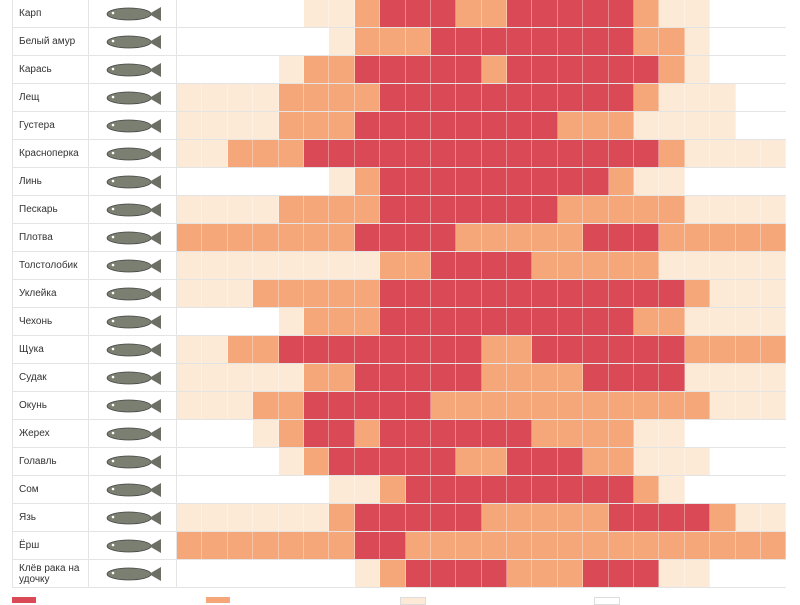  What do you see at coordinates (50, 433) in the screenshot?
I see `fish-name: Жерех` at bounding box center [50, 433].